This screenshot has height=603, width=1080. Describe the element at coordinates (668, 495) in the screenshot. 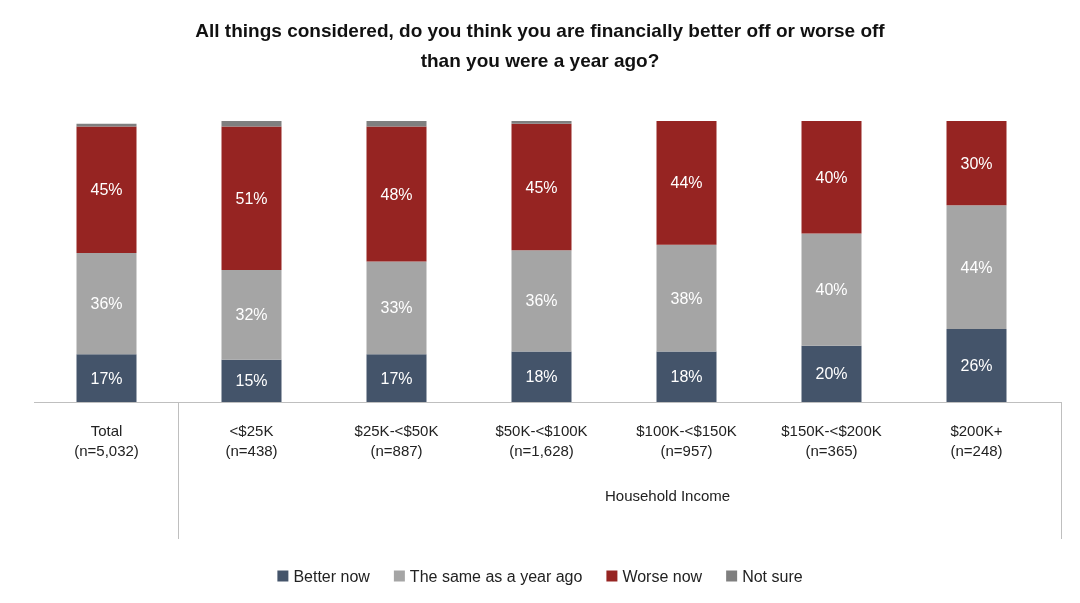

I see `text: Household Income` at that location.